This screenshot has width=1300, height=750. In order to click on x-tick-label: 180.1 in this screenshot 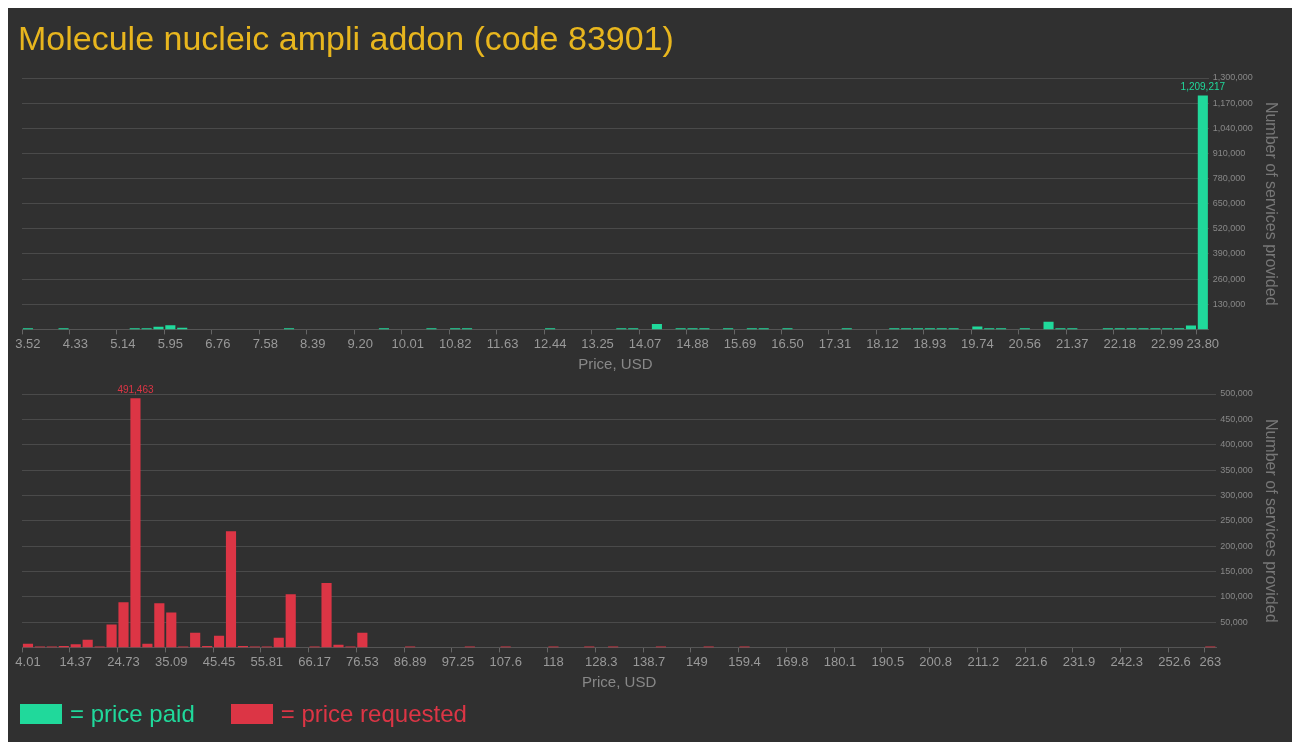, I will do `click(840, 661)`.